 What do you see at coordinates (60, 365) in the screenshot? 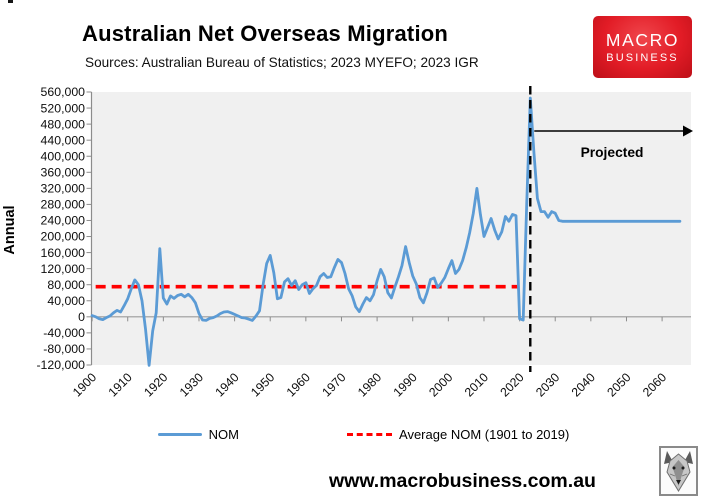
I see `y-tick-label: -120,000` at bounding box center [60, 365].